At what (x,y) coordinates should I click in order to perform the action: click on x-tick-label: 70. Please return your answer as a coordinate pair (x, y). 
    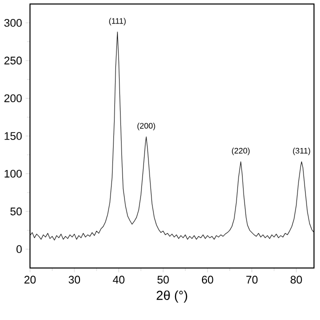
    Looking at the image, I should click on (252, 280).